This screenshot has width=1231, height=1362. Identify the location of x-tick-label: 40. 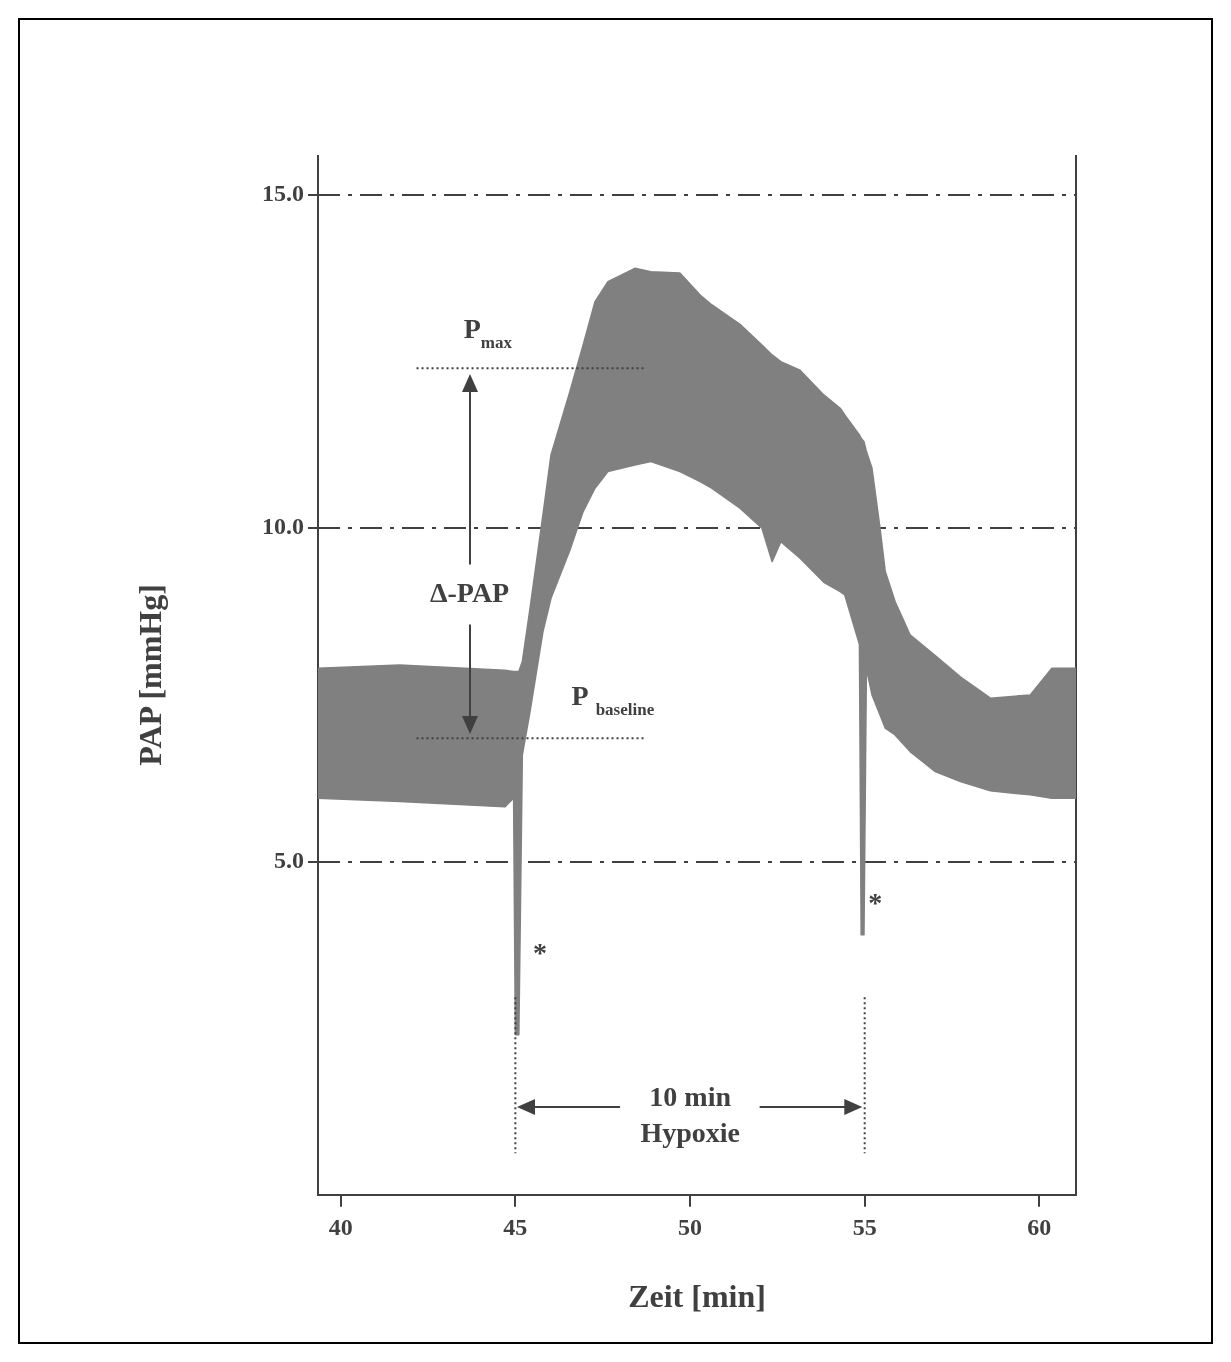
(340, 1227).